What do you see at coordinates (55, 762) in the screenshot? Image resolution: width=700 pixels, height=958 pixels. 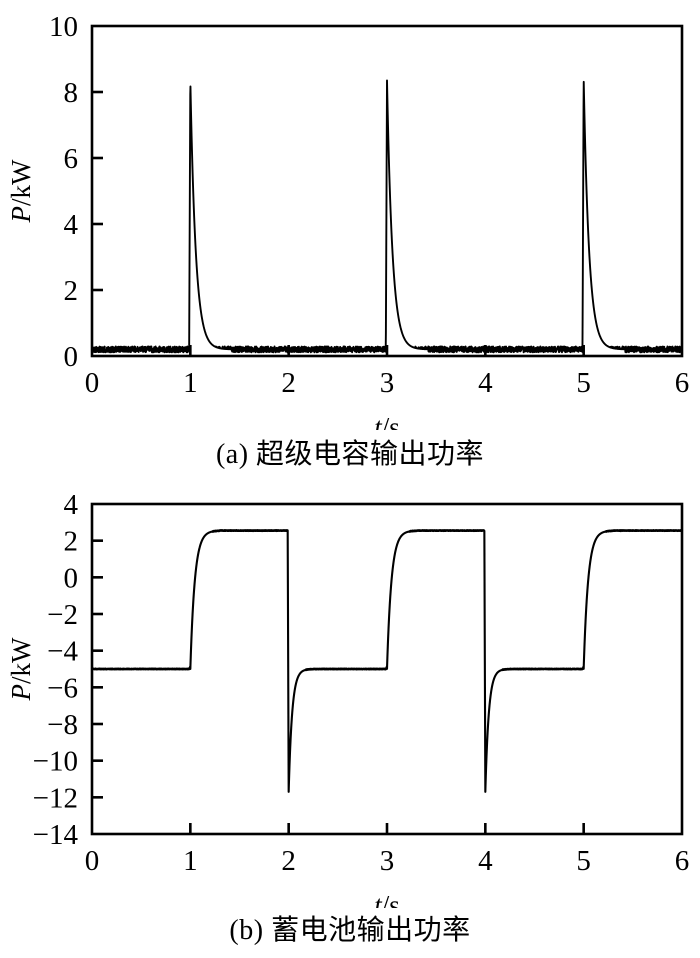 I see `y-tick-label: −10` at bounding box center [55, 762].